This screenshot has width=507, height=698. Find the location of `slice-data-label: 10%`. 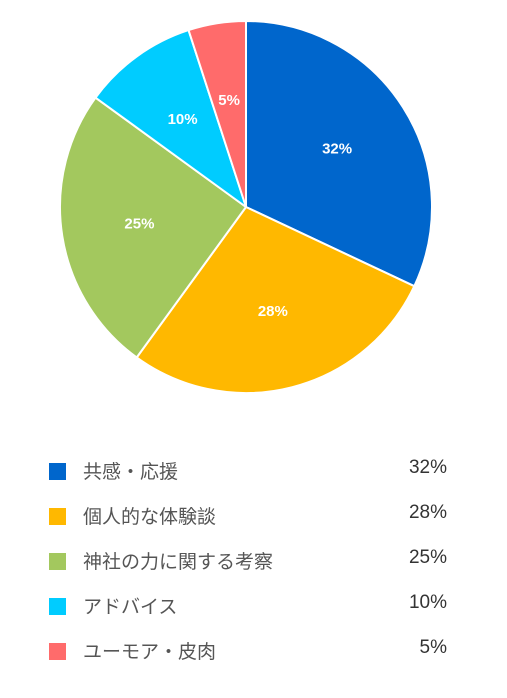

slice-data-label: 10% is located at coordinates (183, 119).